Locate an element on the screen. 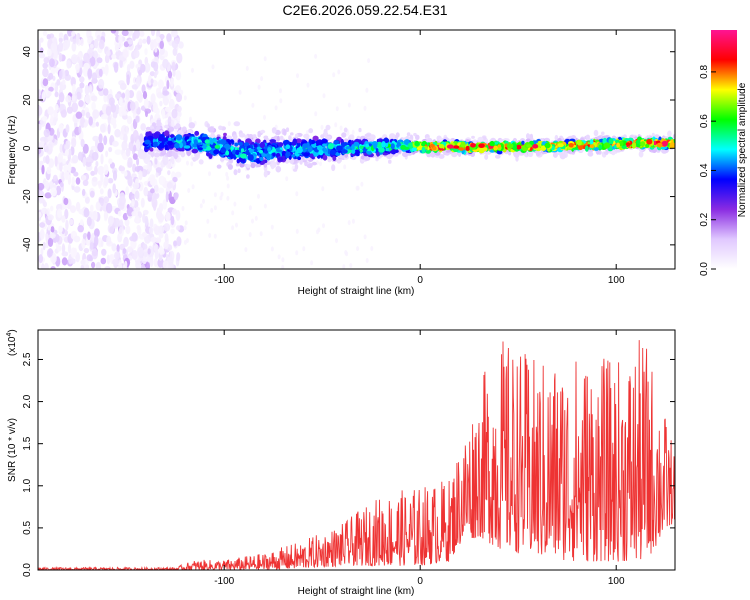 The image size is (750, 600). snr-scale-base: (x10 is located at coordinates (12, 346).